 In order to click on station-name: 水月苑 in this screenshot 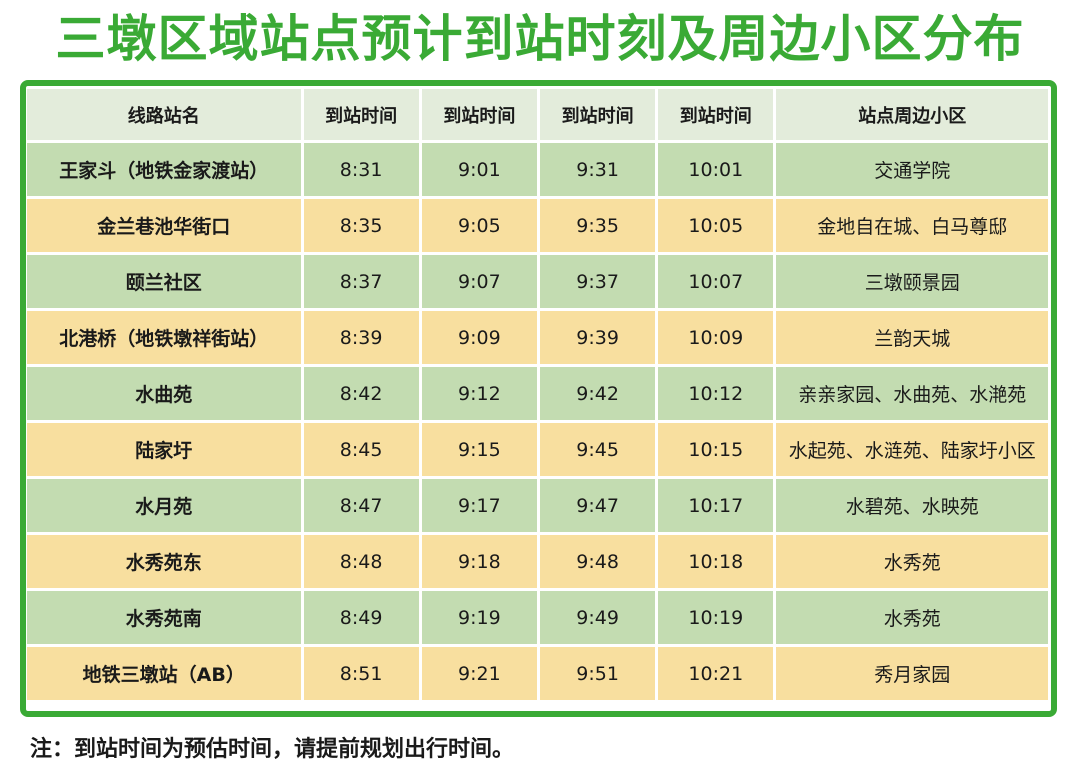, I will do `click(164, 505)`.